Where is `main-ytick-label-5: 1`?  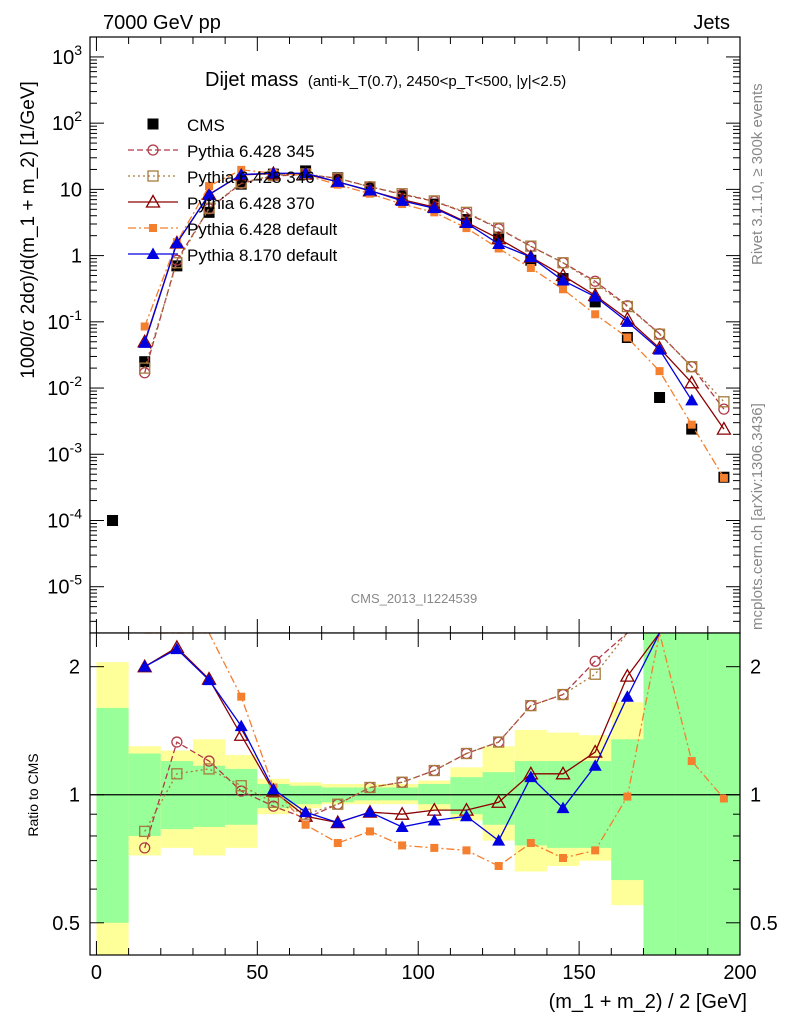
main-ytick-label-5: 1 is located at coordinates (76, 257).